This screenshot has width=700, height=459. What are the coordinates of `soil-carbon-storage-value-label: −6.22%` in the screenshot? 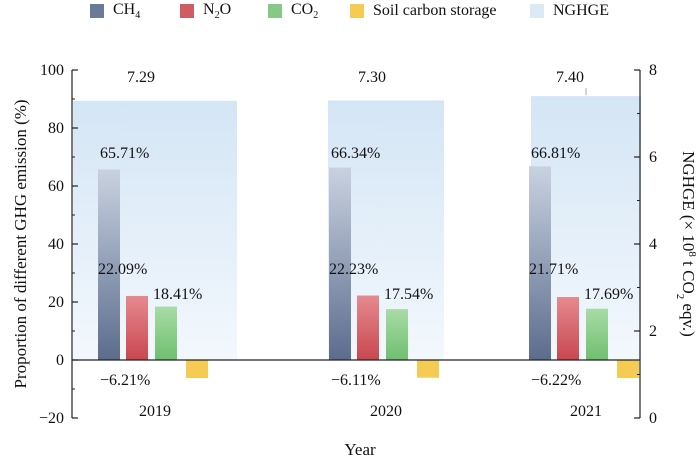 It's located at (556, 380).